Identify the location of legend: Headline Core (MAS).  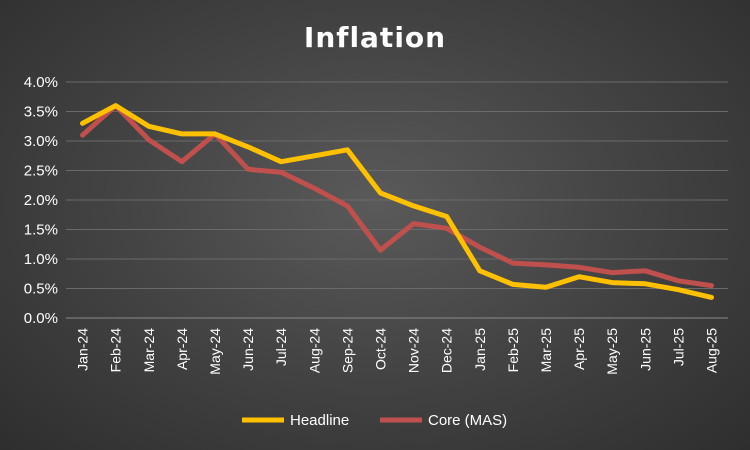
(374, 420).